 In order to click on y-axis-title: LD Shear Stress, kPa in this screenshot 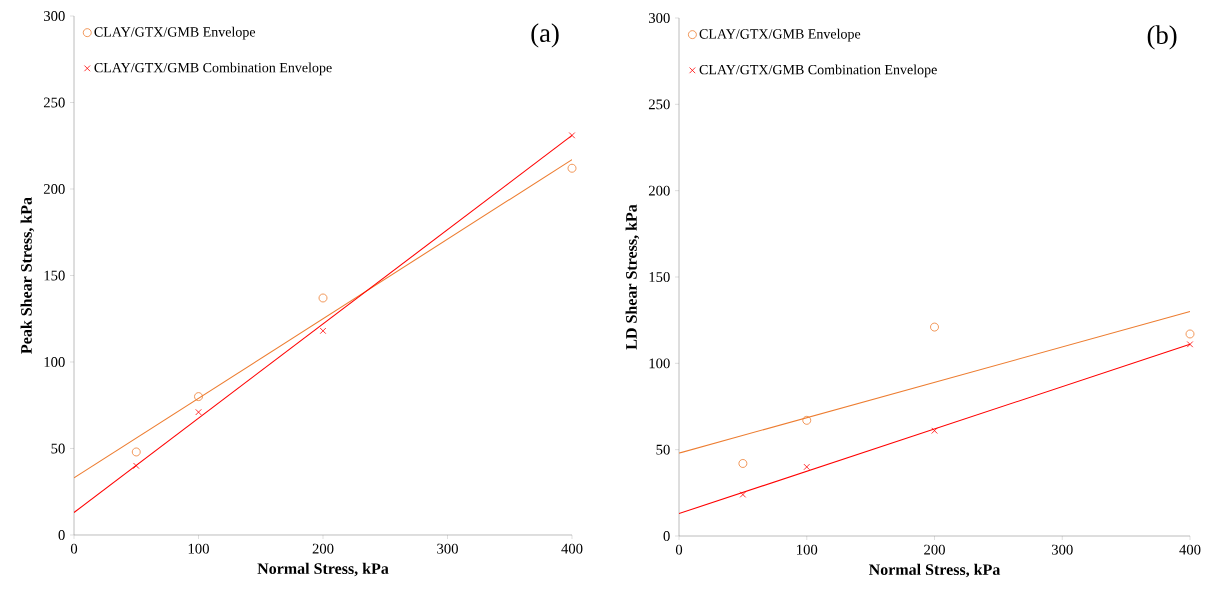, I will do `click(632, 277)`.